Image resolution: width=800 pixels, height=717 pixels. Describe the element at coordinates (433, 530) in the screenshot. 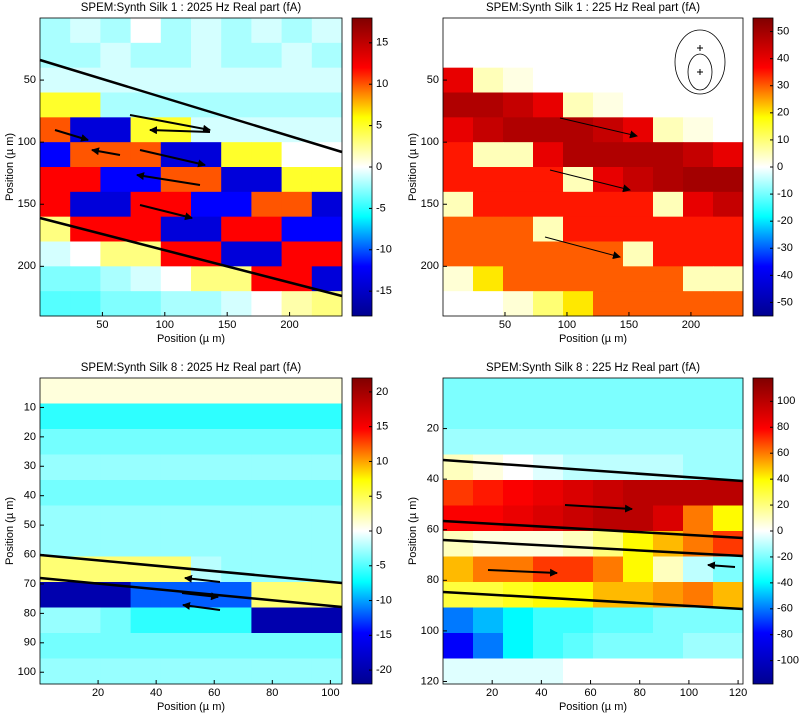

I see `y-tick-label: 60` at that location.